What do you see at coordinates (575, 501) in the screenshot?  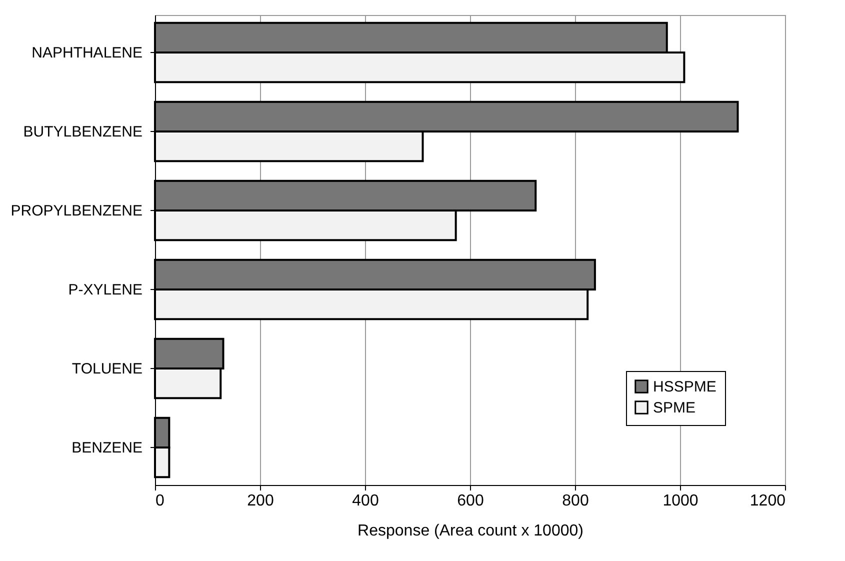 I see `x-tick-label: 800` at bounding box center [575, 501].